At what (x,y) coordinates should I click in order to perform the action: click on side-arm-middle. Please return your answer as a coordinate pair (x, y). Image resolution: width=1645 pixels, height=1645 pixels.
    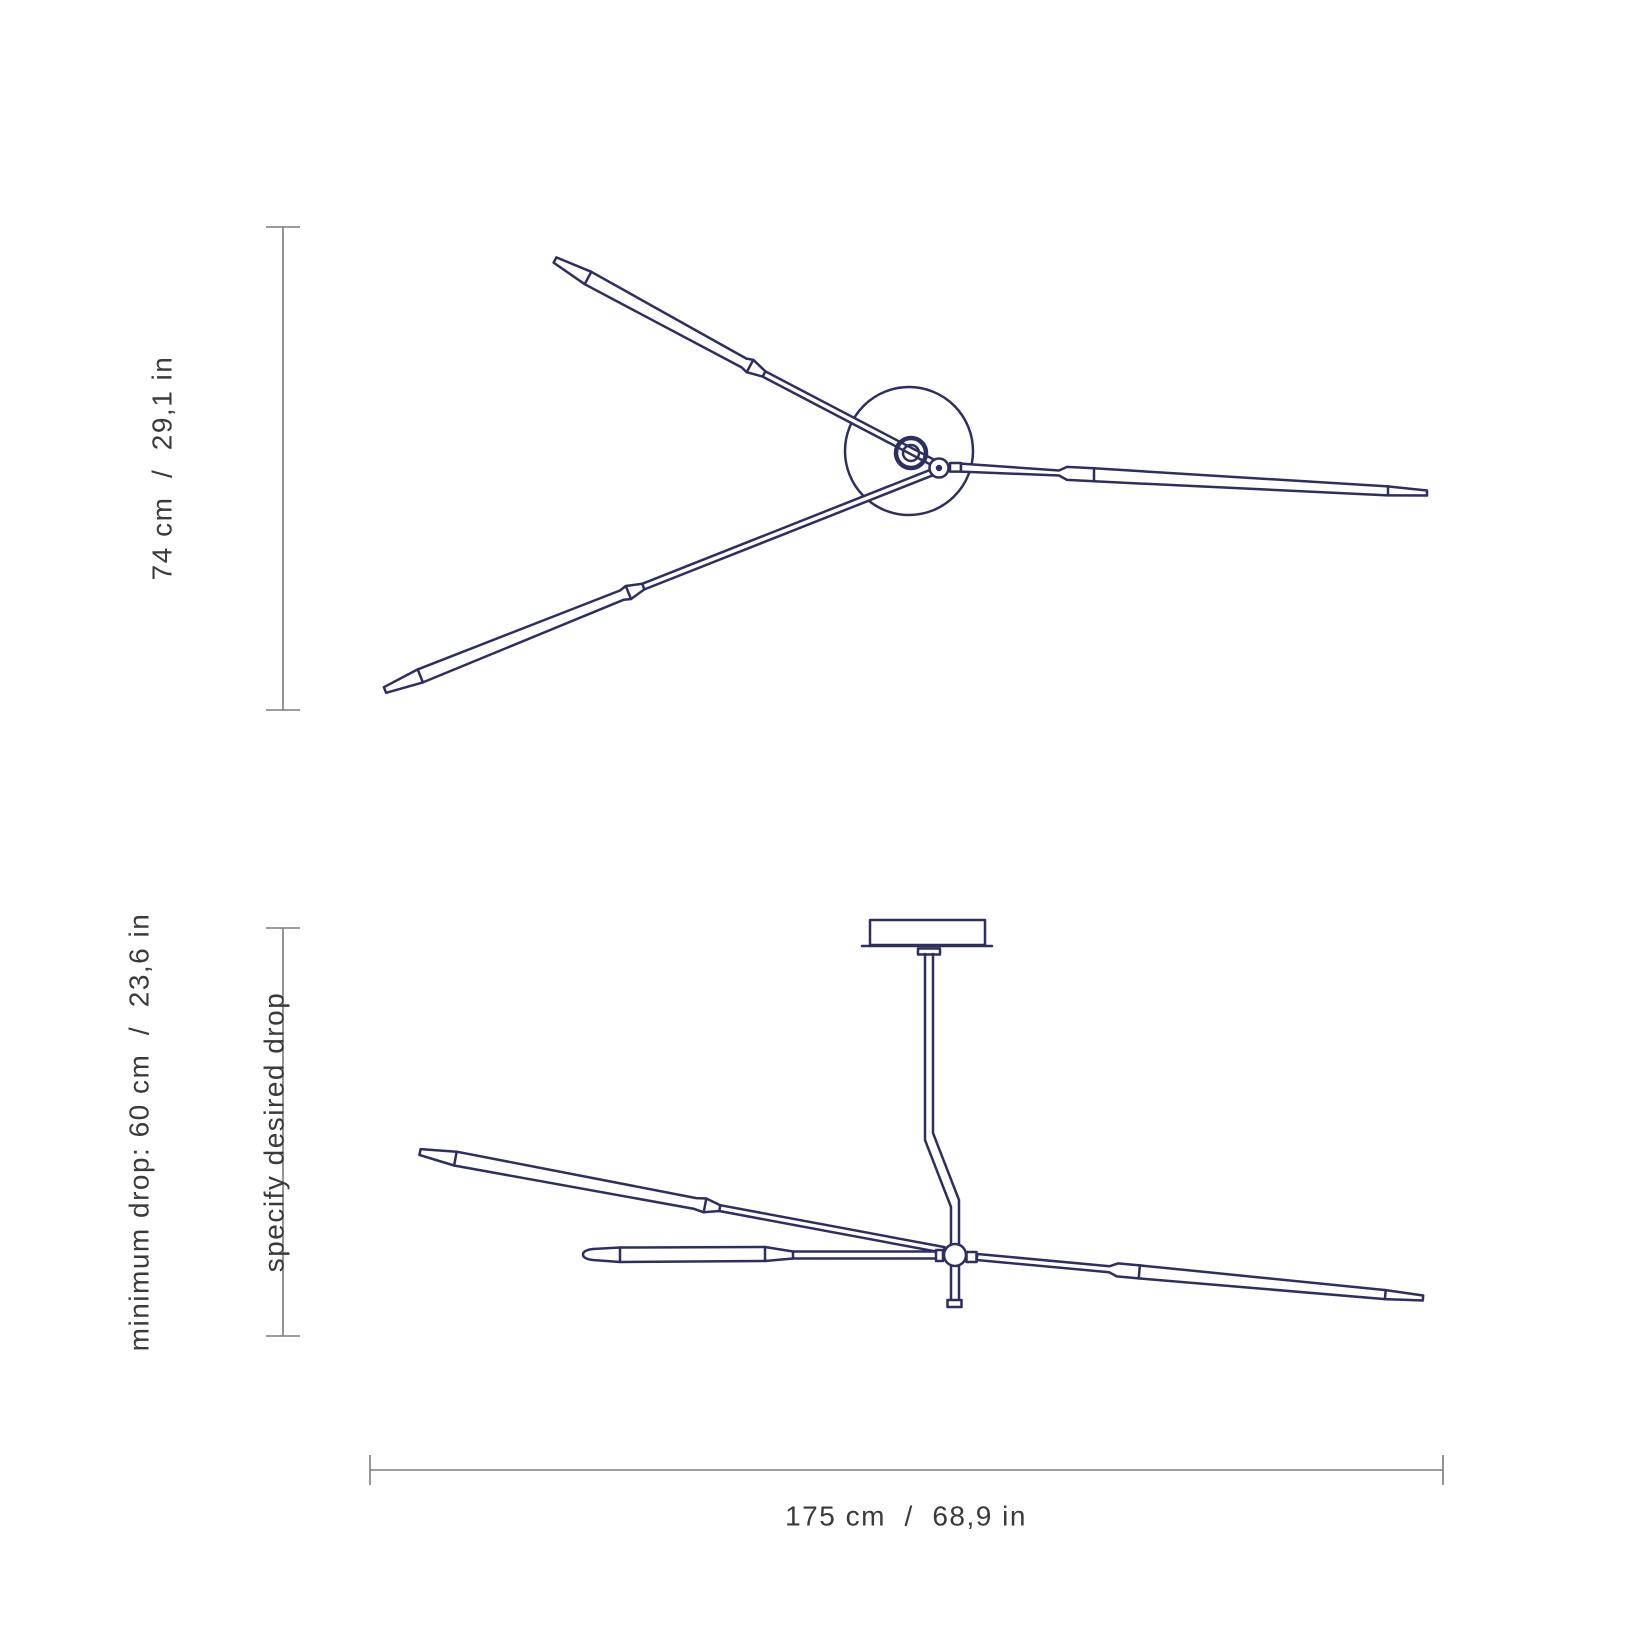
    Looking at the image, I should click on (763, 1254).